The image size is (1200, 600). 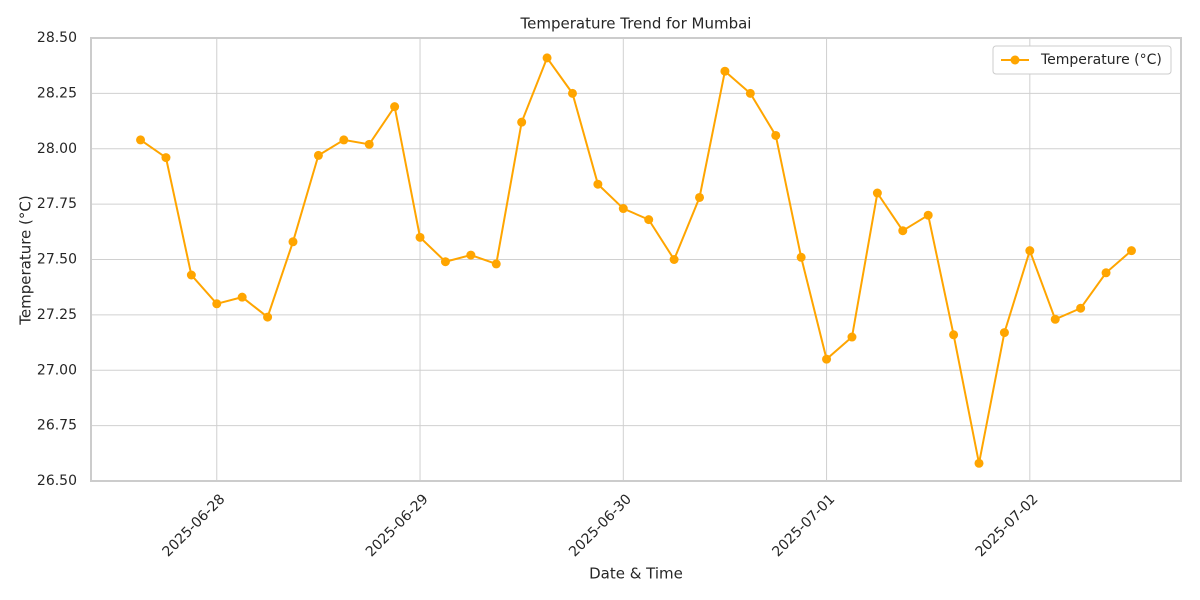 What do you see at coordinates (397, 525) in the screenshot?
I see `x-tick-label: 2025-06-29` at bounding box center [397, 525].